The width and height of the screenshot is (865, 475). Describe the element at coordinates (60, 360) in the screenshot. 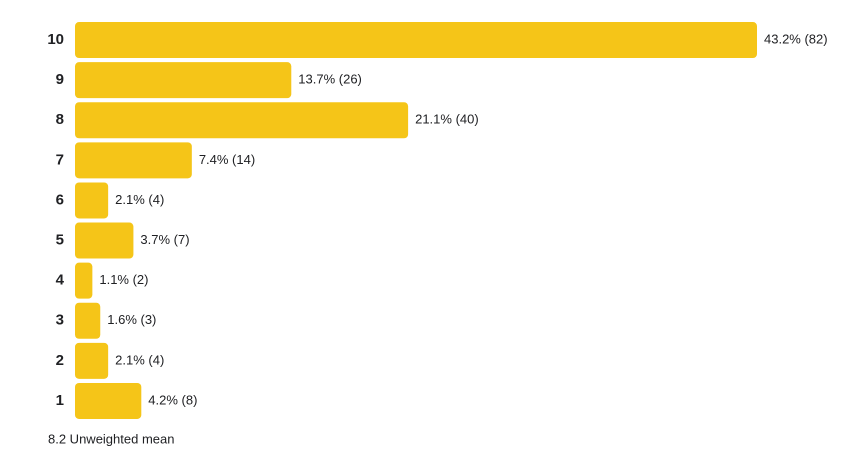

I see `y-tick-label: 2` at that location.